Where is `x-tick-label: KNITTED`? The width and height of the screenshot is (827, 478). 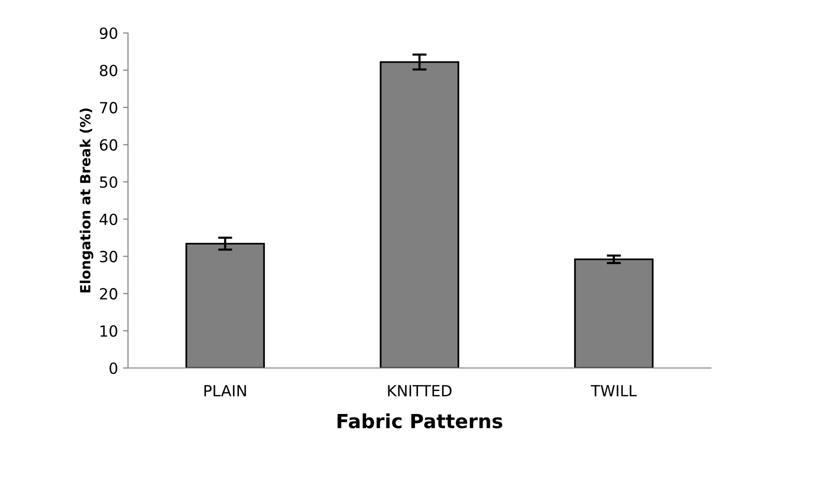
x-tick-label: KNITTED is located at coordinates (420, 390).